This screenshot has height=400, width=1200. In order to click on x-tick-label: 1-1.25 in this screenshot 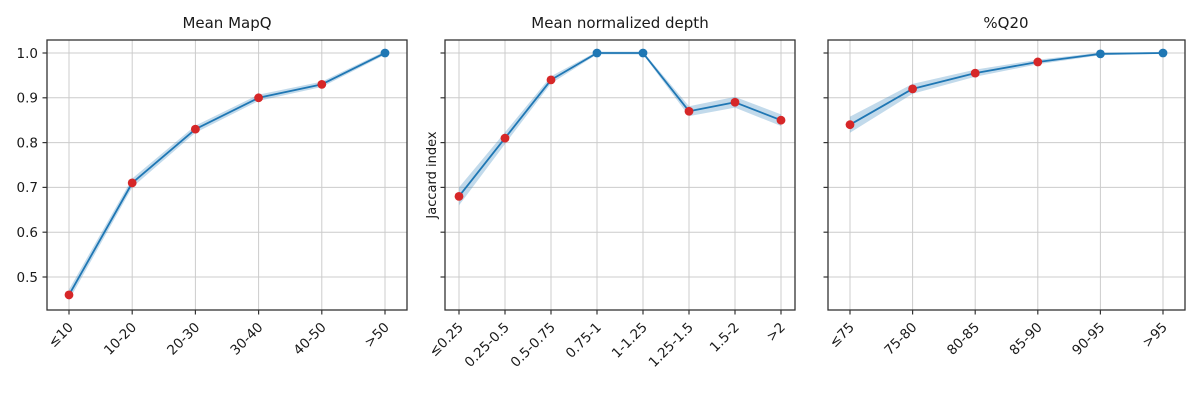, I will do `click(630, 341)`.